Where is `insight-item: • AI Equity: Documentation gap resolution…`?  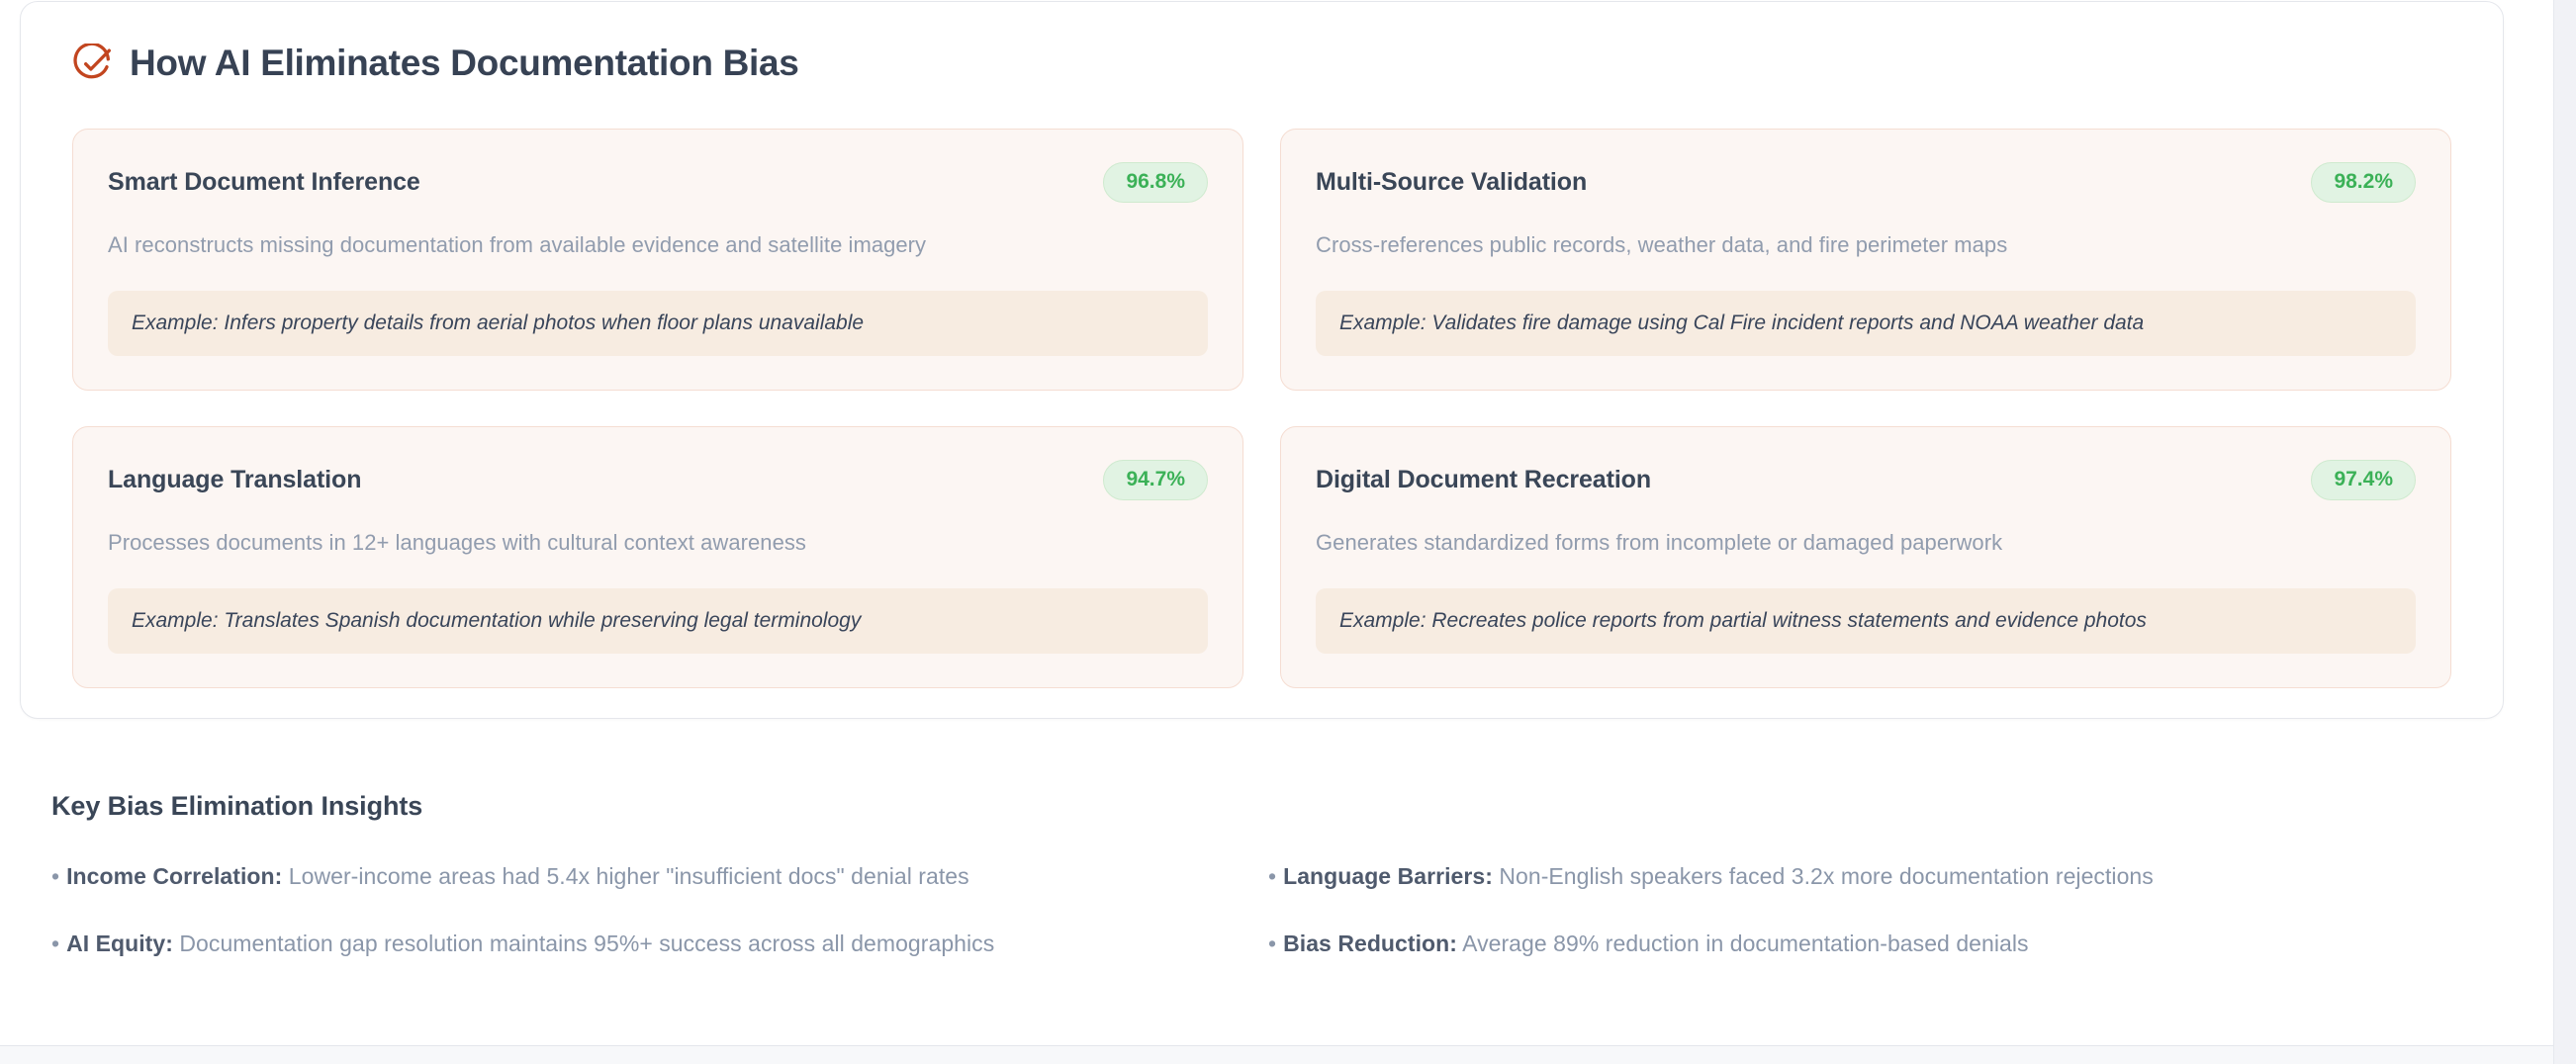
insight-item: • AI Equity: Documentation gap resolution… is located at coordinates (640, 944).